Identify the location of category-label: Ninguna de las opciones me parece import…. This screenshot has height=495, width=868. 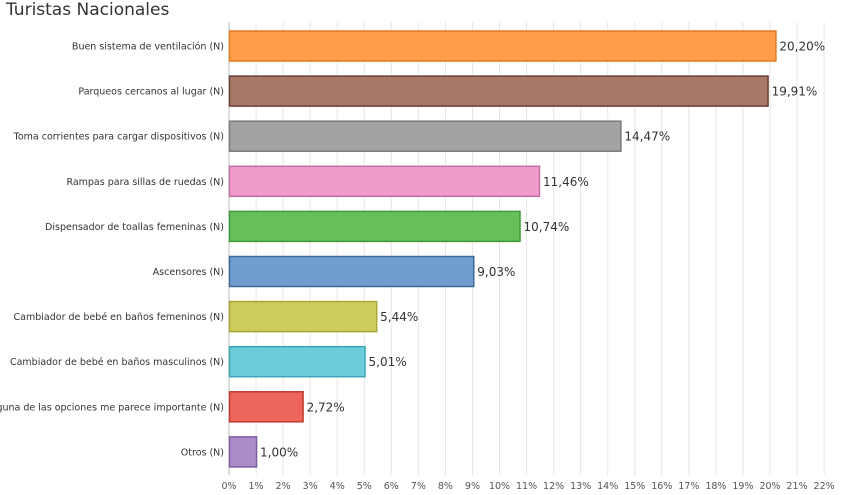
(112, 407).